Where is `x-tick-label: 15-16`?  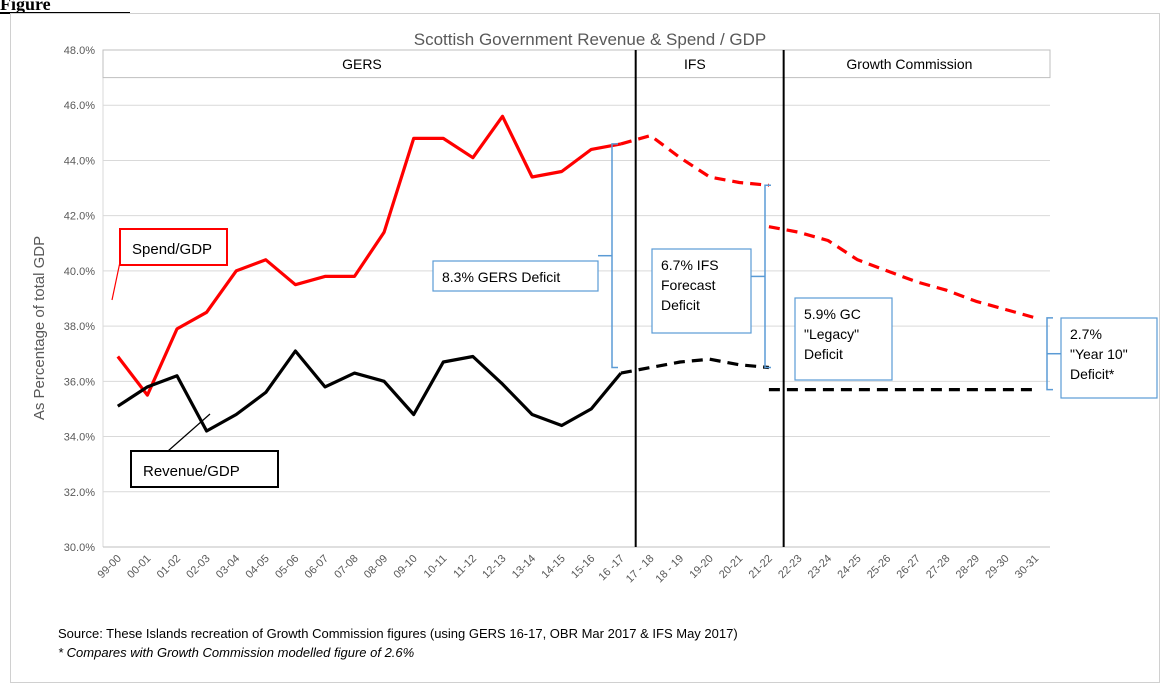
x-tick-label: 15-16 is located at coordinates (583, 567).